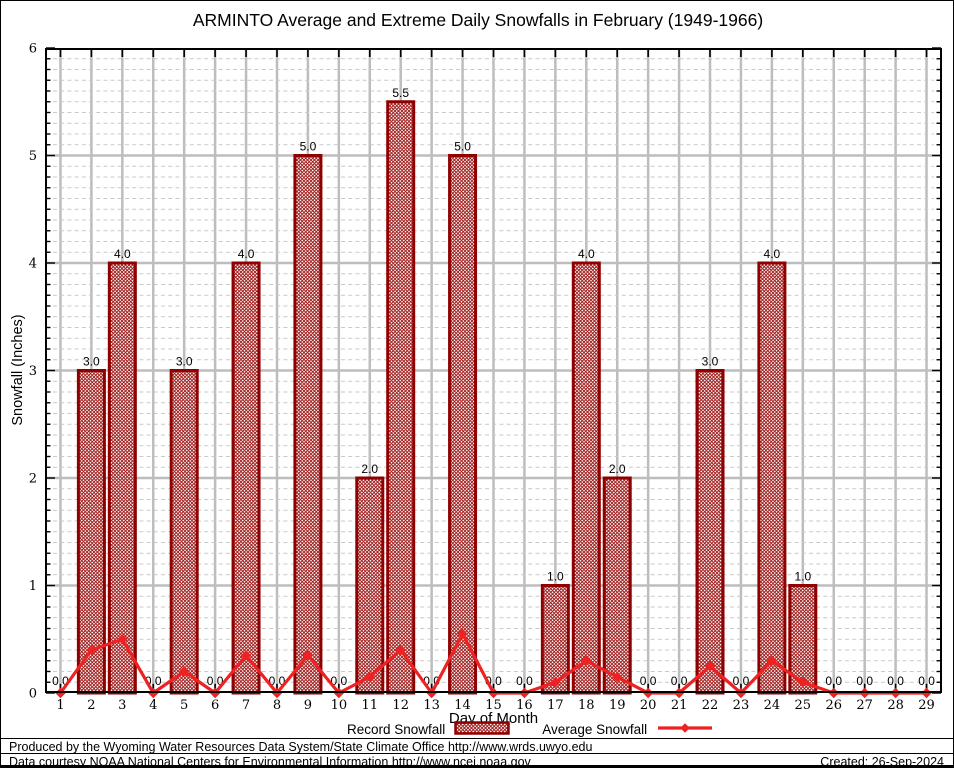 Image resolution: width=954 pixels, height=768 pixels. Describe the element at coordinates (18, 370) in the screenshot. I see `y-axis-title: Snowfall (Inches)` at that location.